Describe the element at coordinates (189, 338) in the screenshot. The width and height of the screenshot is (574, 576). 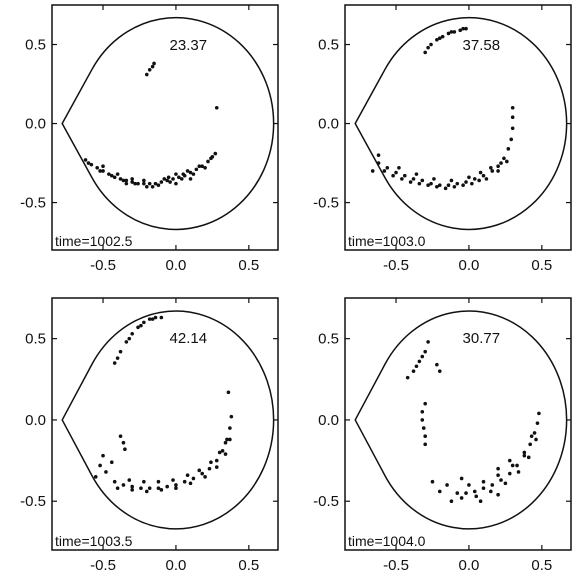
I see `panel-value-label: 42.14` at that location.